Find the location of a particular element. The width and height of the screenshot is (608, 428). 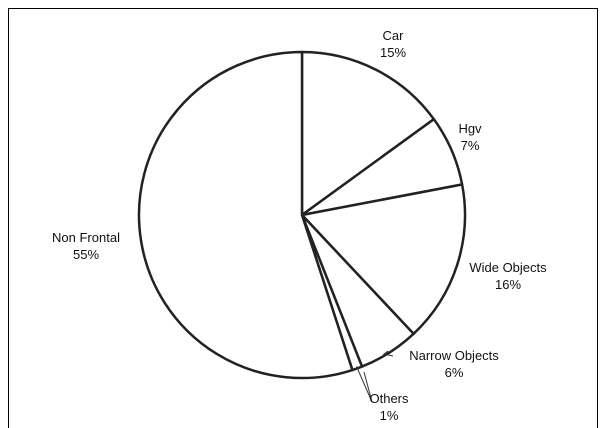

slice-category-label: Others is located at coordinates (389, 398).